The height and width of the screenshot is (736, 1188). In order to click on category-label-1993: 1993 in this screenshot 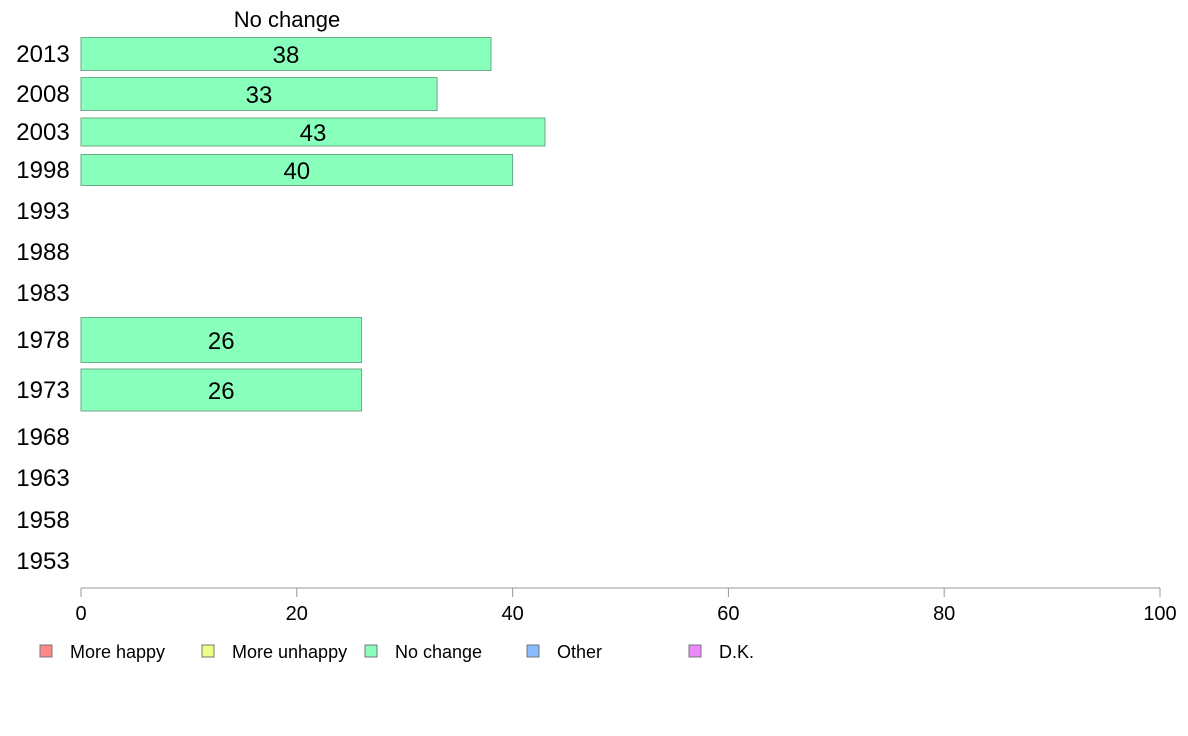, I will do `click(42, 211)`.